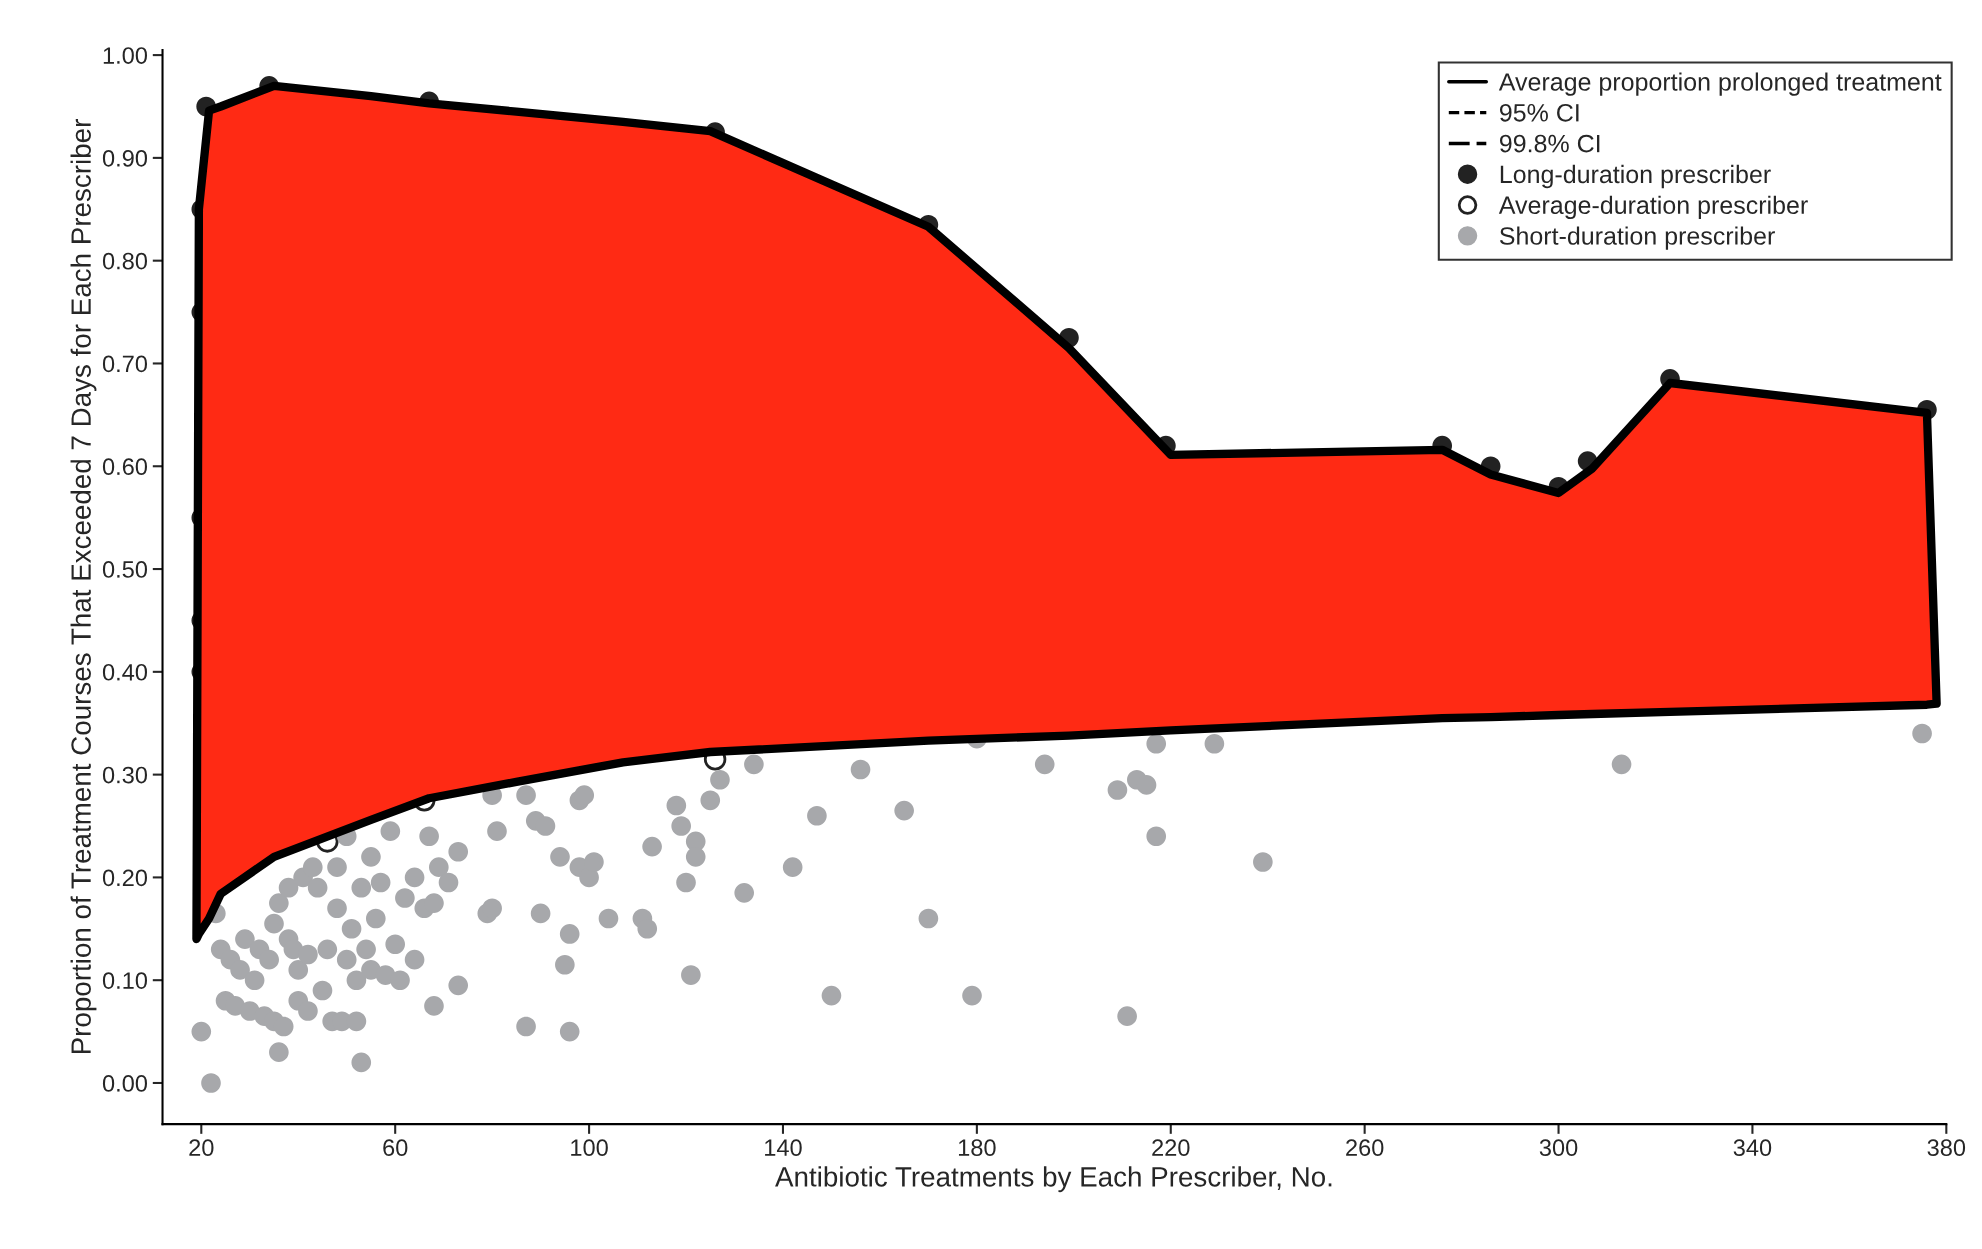 Image resolution: width=1982 pixels, height=1249 pixels. Describe the element at coordinates (1637, 238) in the screenshot. I see `legend-label: Short-duration prescriber` at that location.